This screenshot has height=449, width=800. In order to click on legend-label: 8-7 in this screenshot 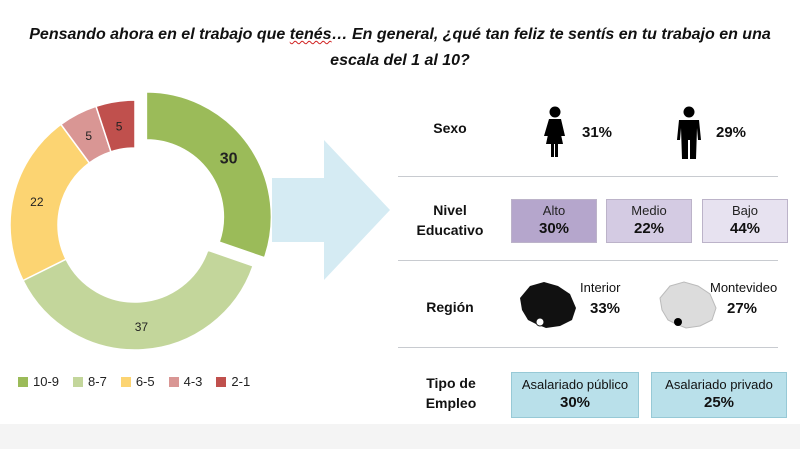, I will do `click(97, 381)`.